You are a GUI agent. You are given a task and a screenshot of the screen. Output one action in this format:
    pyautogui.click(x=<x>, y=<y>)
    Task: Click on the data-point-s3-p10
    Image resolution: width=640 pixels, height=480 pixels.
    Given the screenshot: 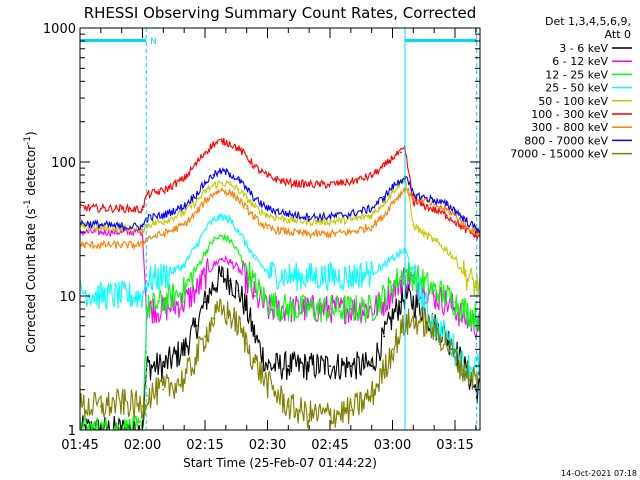 What is the action you would take?
    pyautogui.click(x=213, y=240)
    